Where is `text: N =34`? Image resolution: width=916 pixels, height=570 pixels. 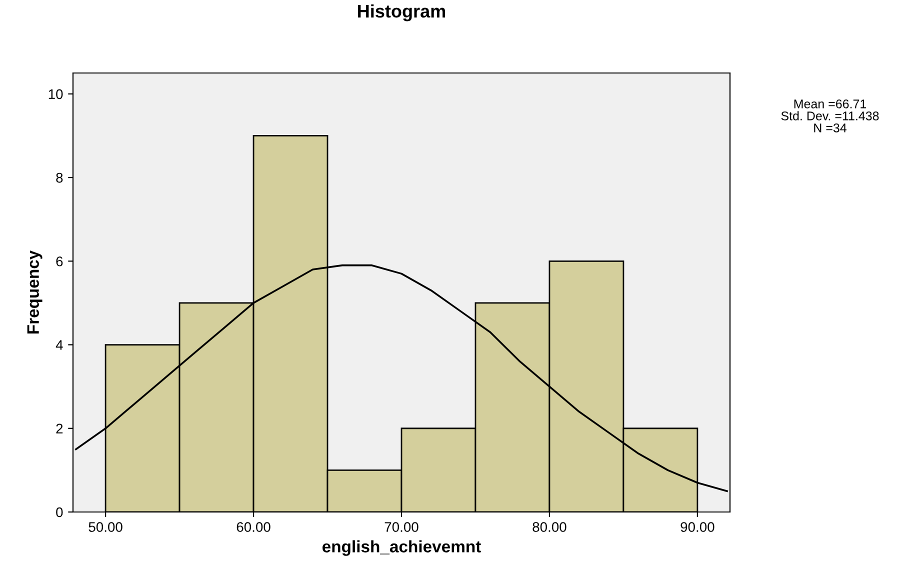
text: N =34 is located at coordinates (830, 128).